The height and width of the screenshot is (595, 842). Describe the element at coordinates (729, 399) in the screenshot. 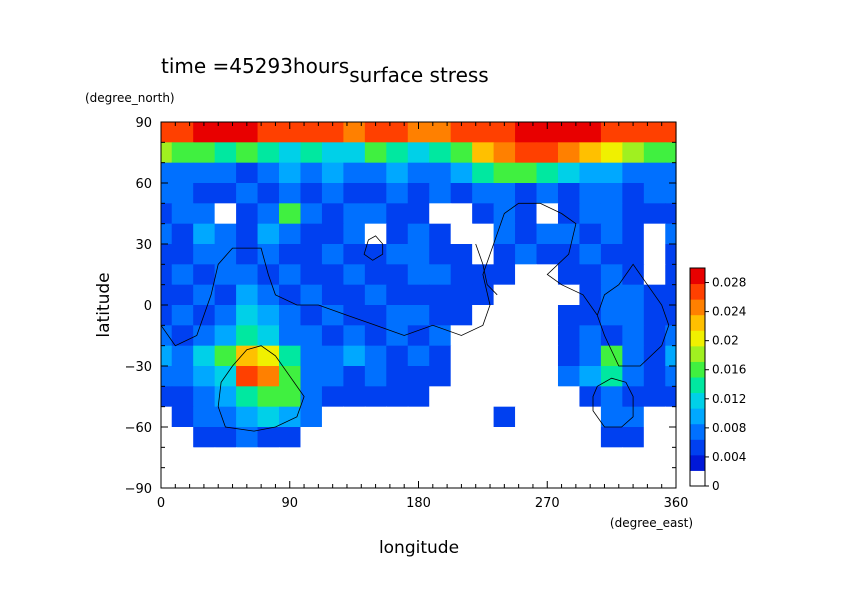

I see `colorbar-tick-label: 0.012` at that location.